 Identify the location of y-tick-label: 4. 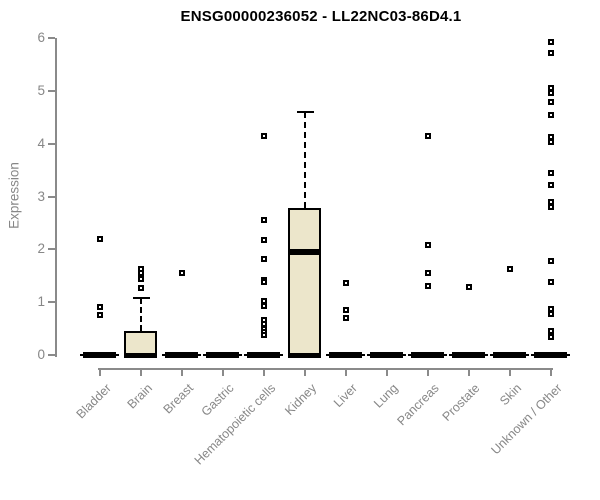
(41, 143).